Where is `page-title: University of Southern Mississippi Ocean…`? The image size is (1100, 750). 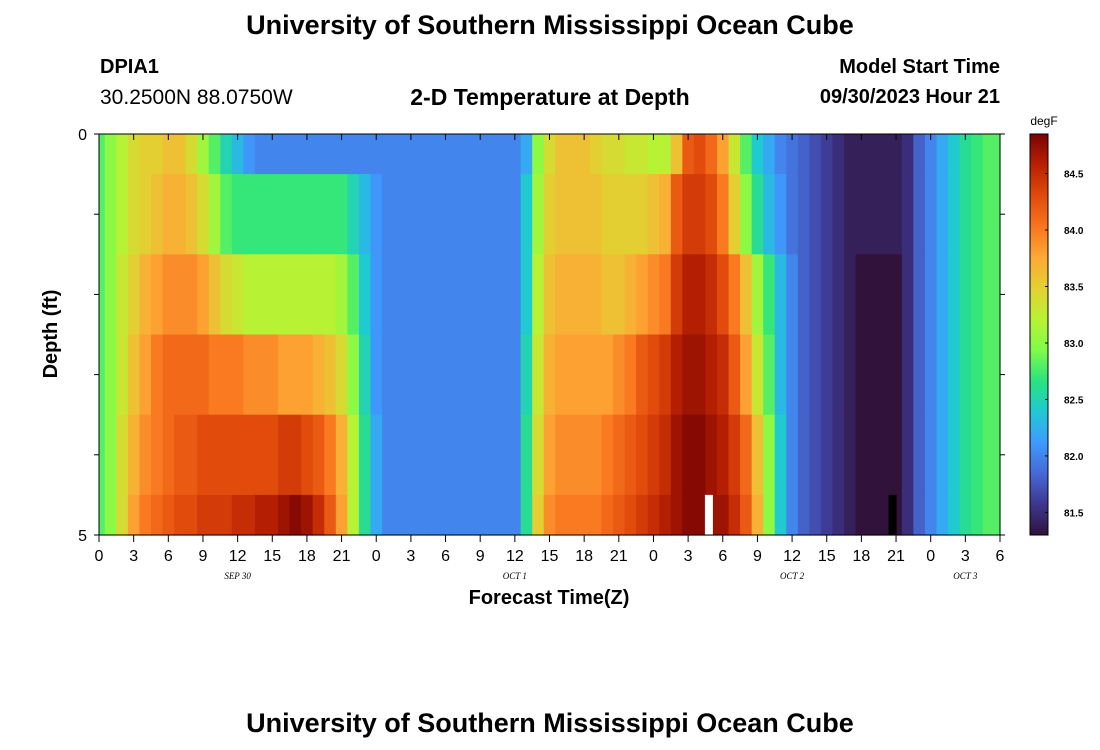
page-title: University of Southern Mississippi Ocean… is located at coordinates (550, 25).